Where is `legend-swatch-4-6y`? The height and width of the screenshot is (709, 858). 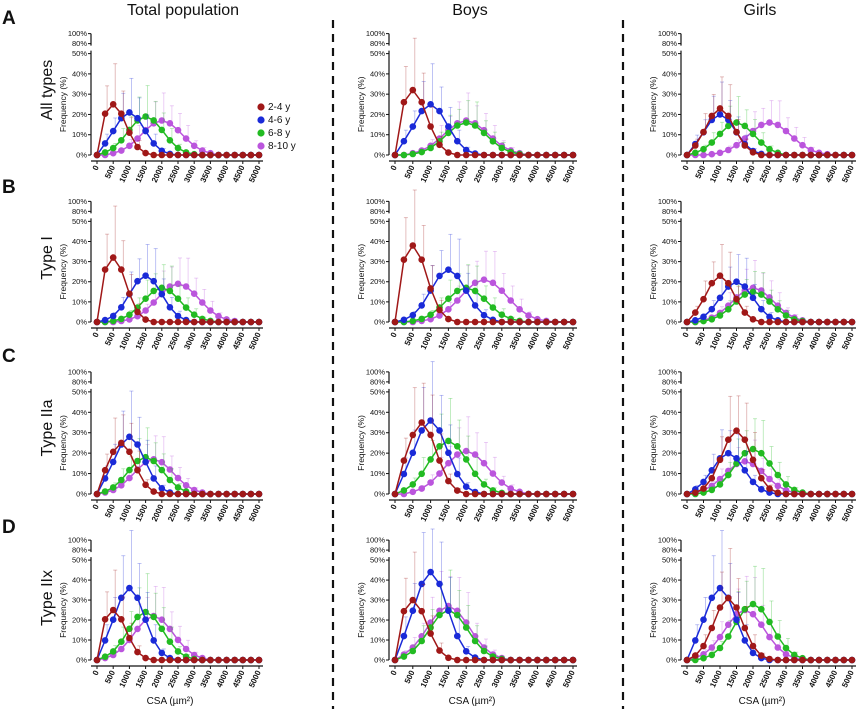 legend-swatch-4-6y is located at coordinates (261, 120).